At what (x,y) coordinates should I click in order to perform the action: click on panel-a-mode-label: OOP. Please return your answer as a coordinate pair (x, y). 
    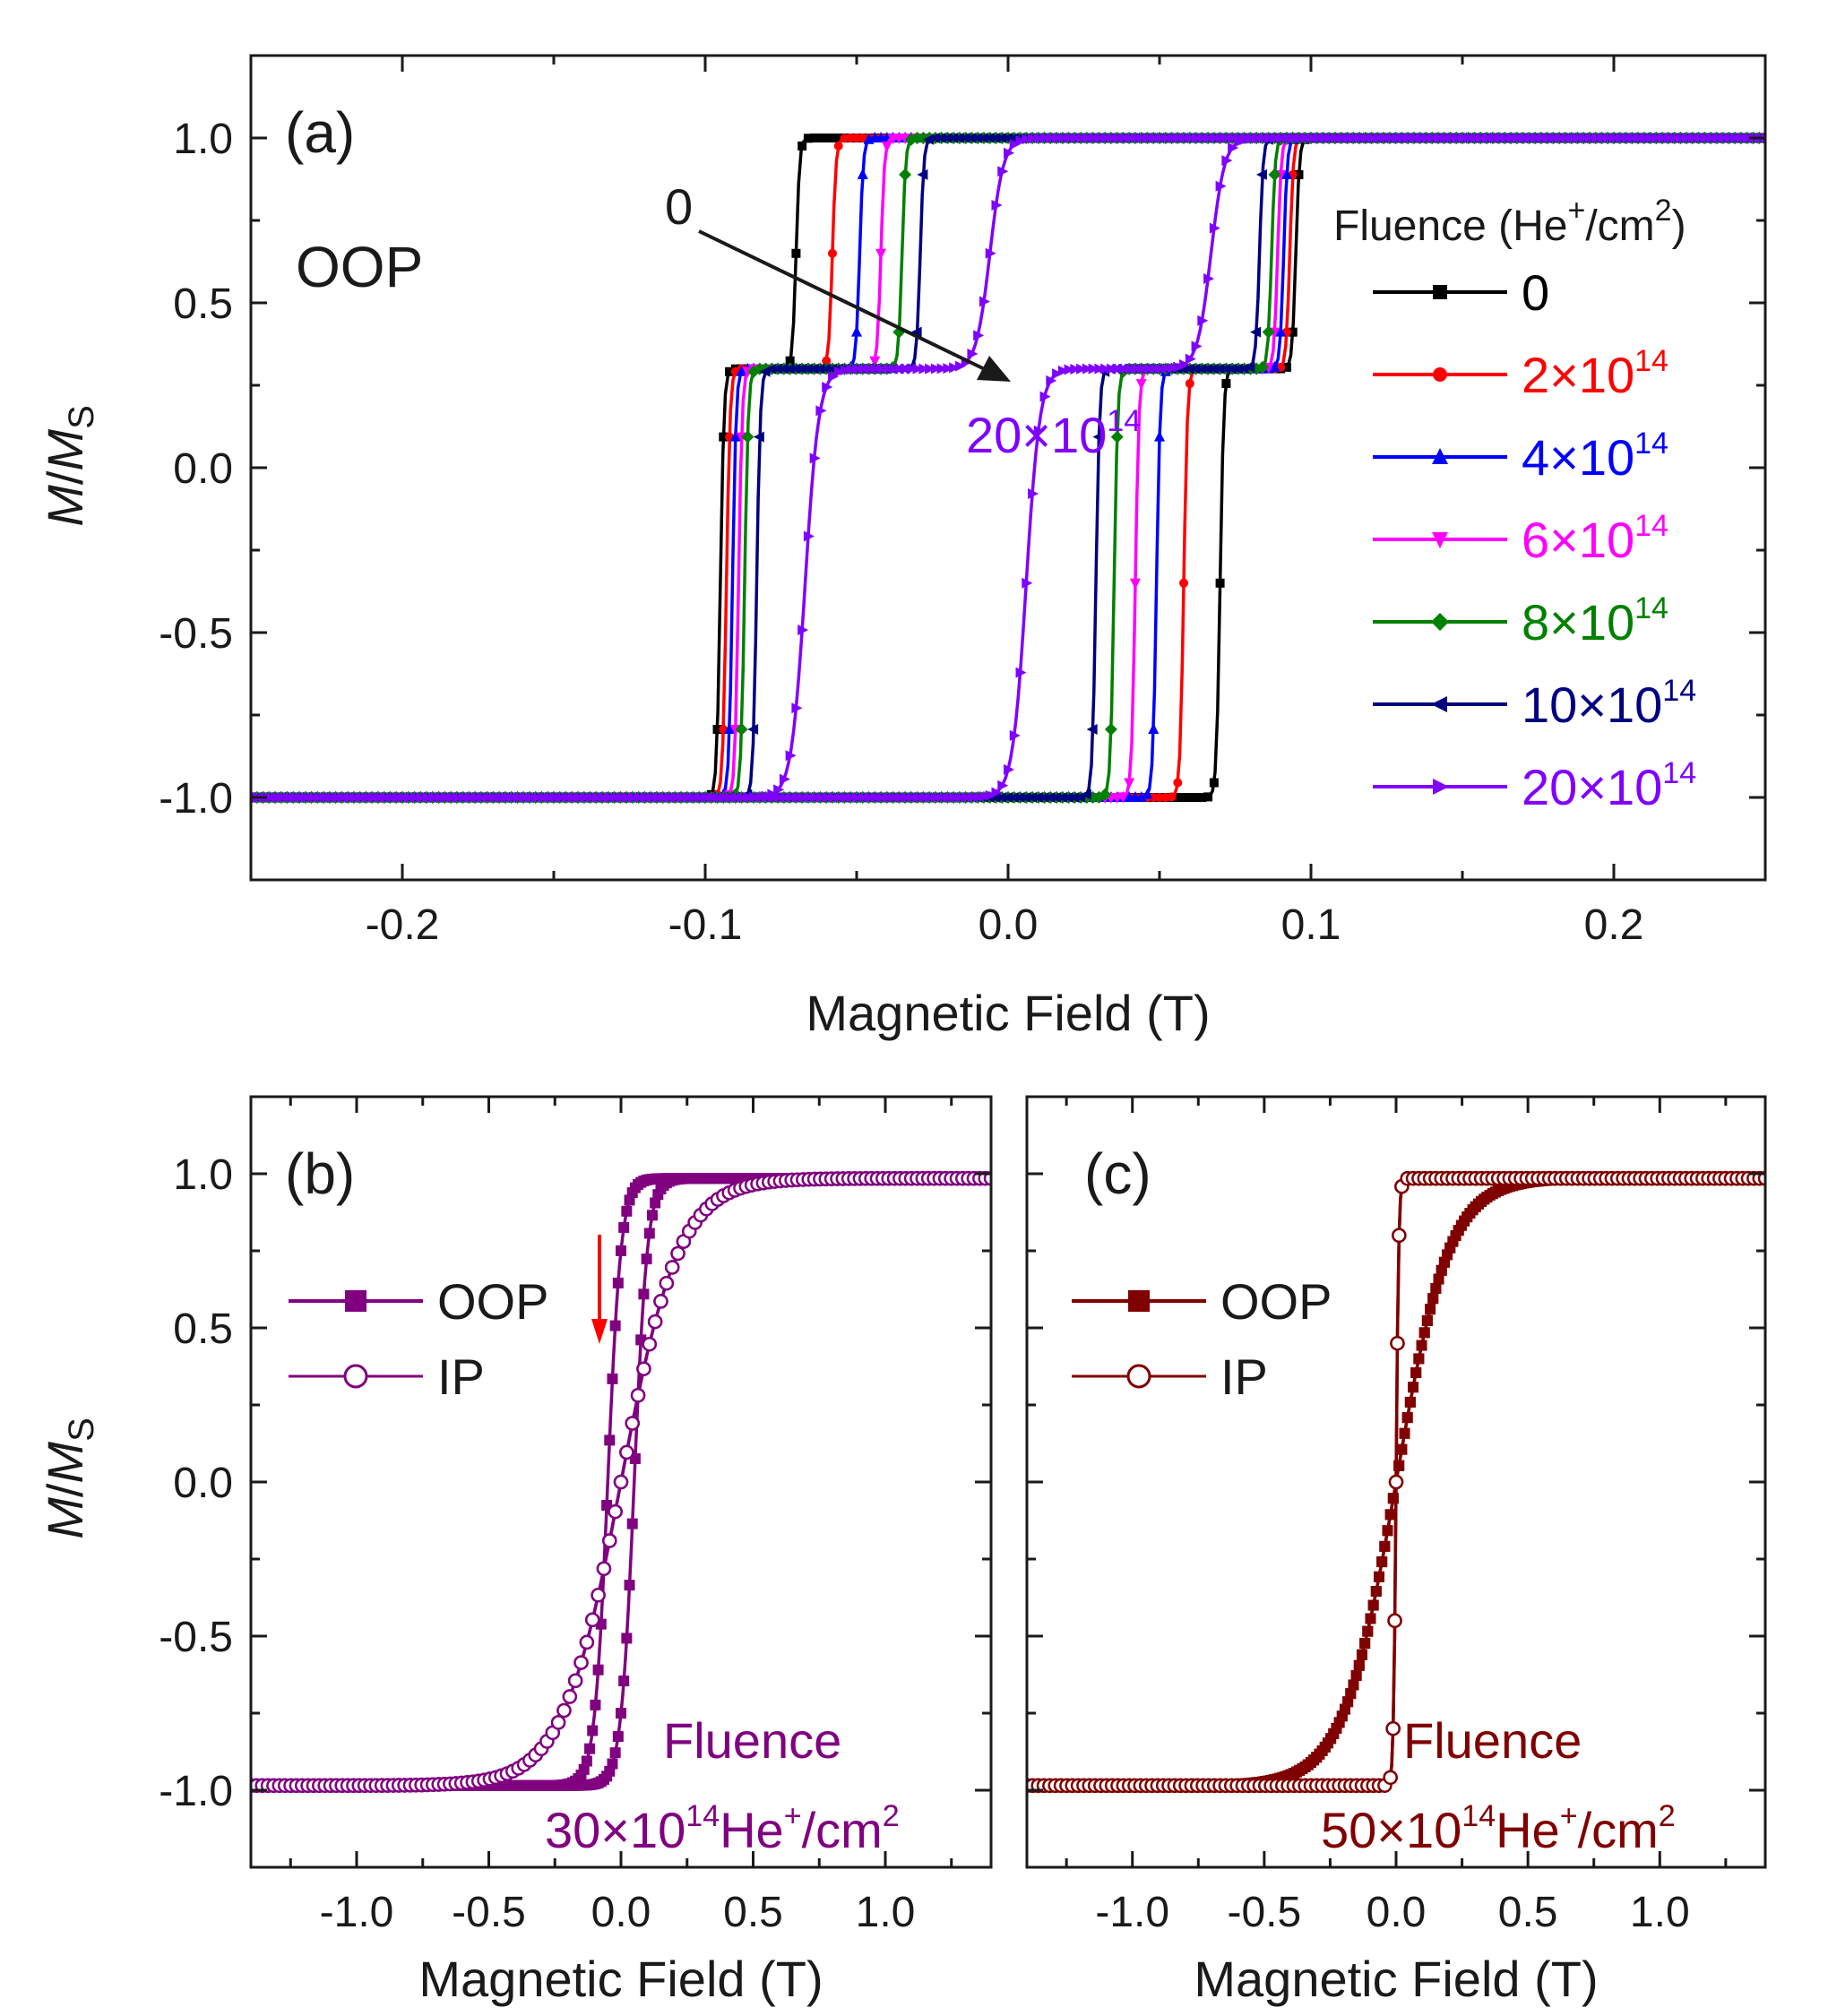
    Looking at the image, I should click on (360, 267).